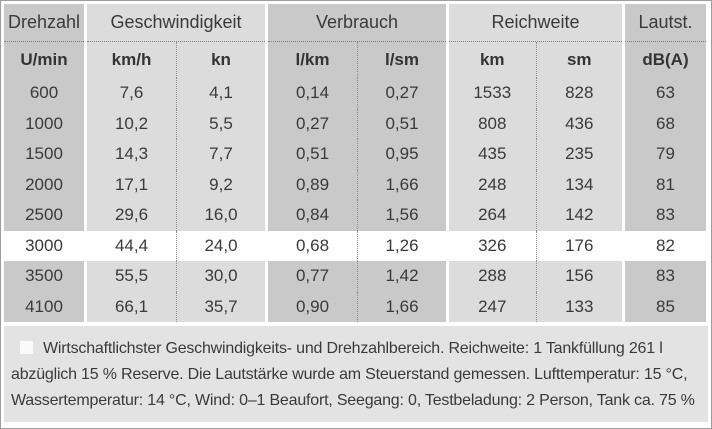 The image size is (712, 429). Describe the element at coordinates (492, 215) in the screenshot. I see `table-cell: 264` at that location.